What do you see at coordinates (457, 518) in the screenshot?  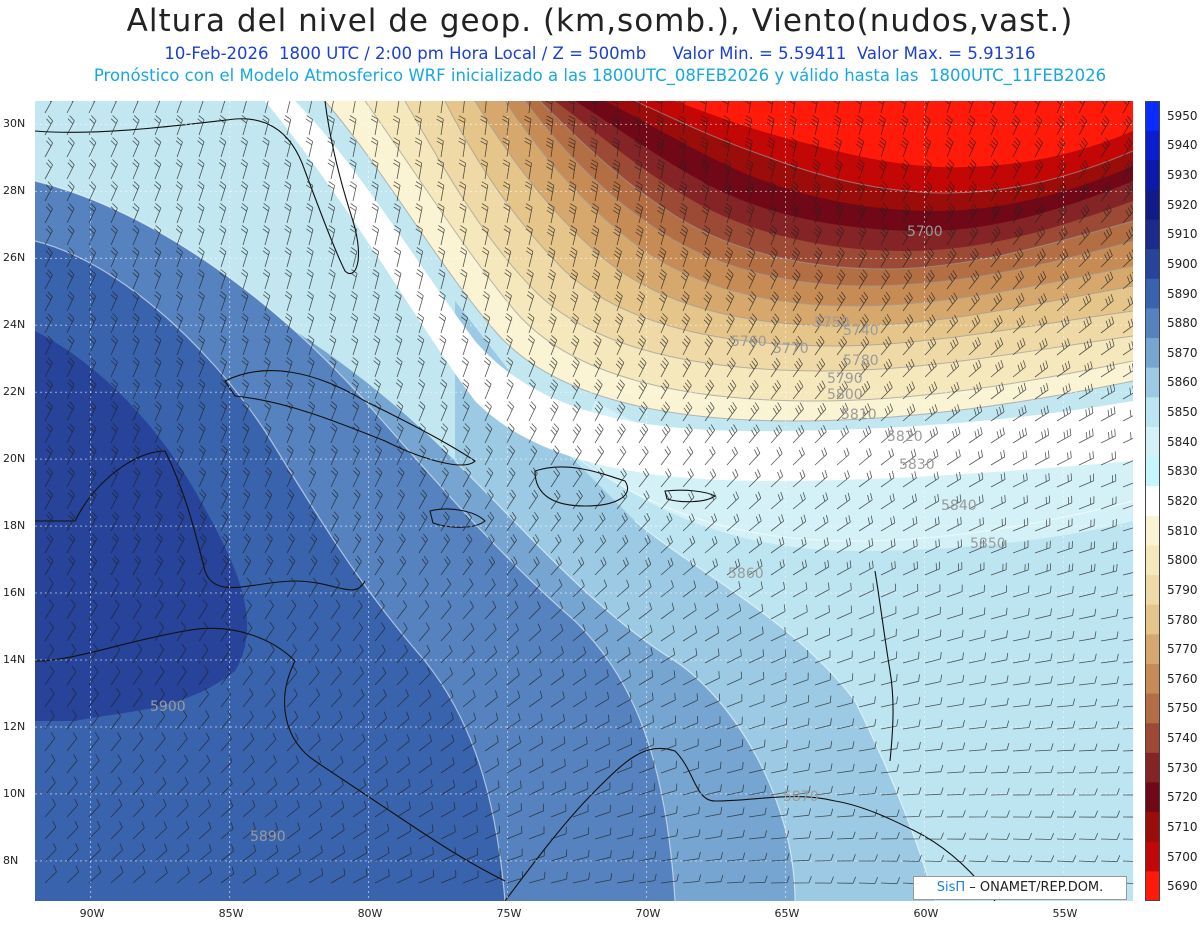 I see `coast-jamaica` at bounding box center [457, 518].